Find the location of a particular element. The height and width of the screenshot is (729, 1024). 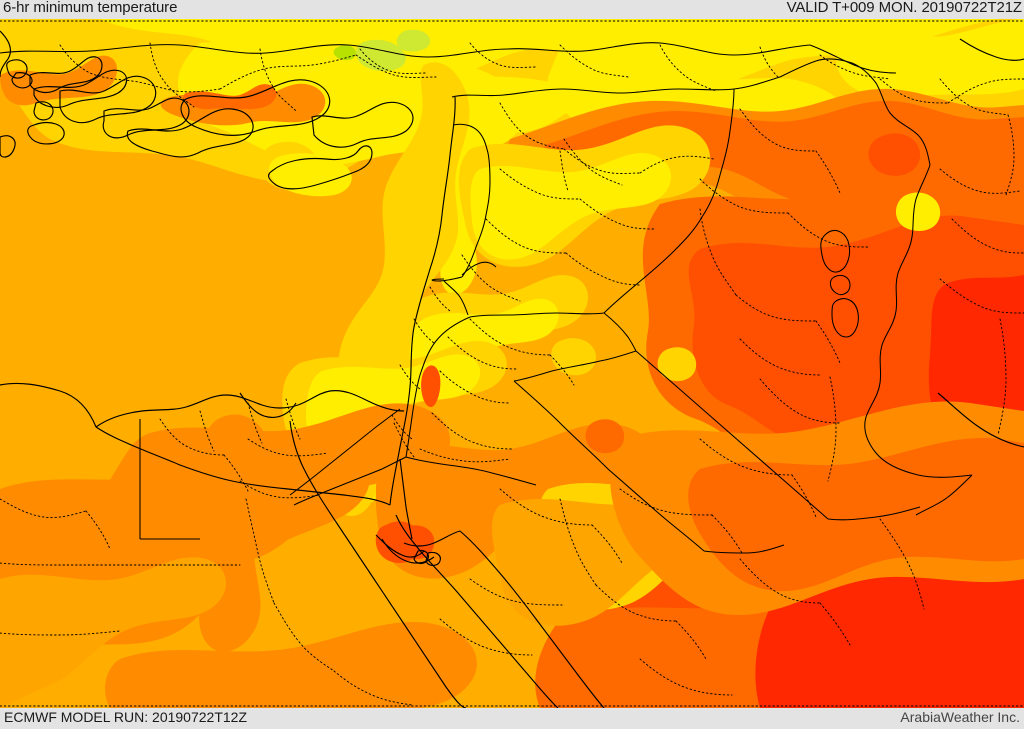

model-run-label: ECMWF MODEL RUN: 20190722T12Z is located at coordinates (125, 717).